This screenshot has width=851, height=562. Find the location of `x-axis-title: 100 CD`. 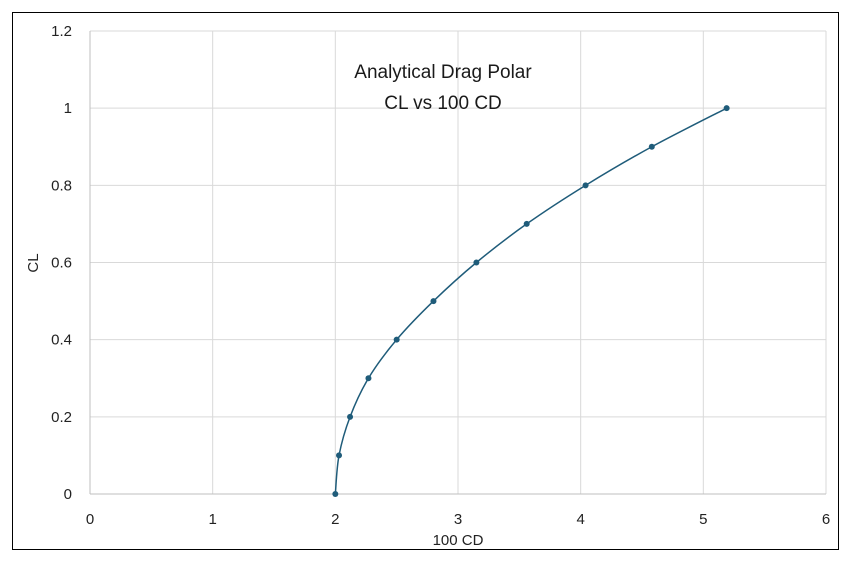

x-axis-title: 100 CD is located at coordinates (458, 540).